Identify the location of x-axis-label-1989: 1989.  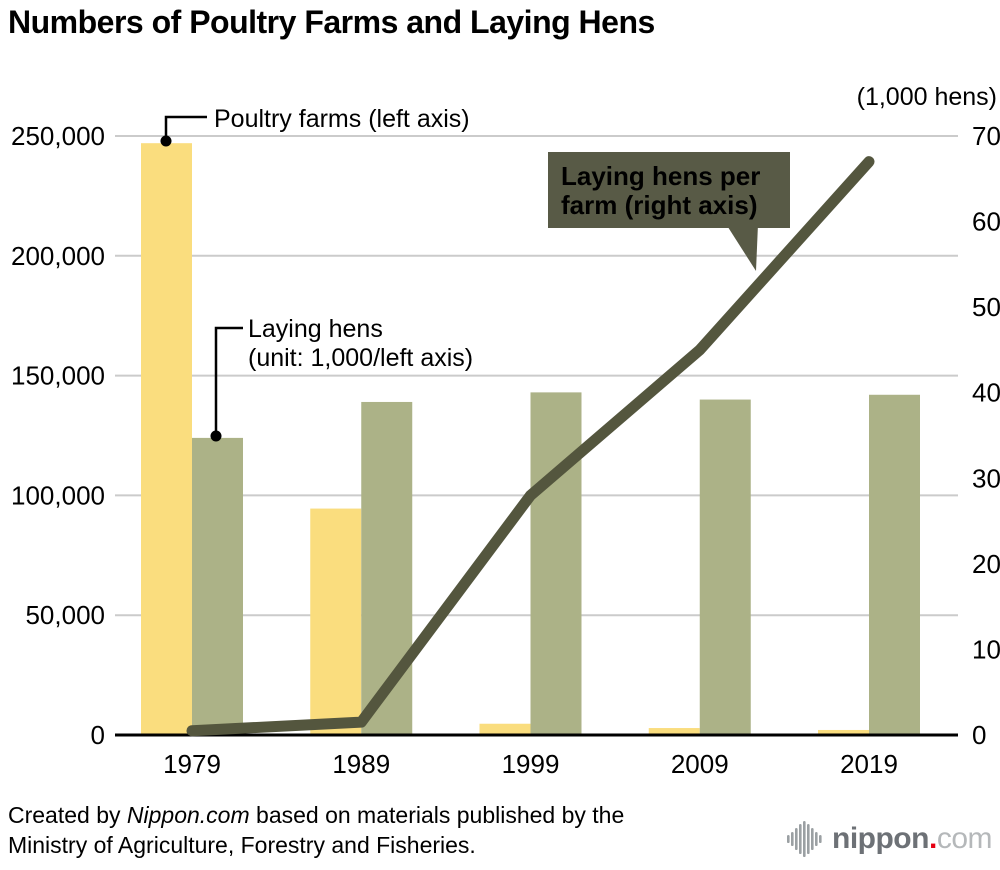
(361, 764).